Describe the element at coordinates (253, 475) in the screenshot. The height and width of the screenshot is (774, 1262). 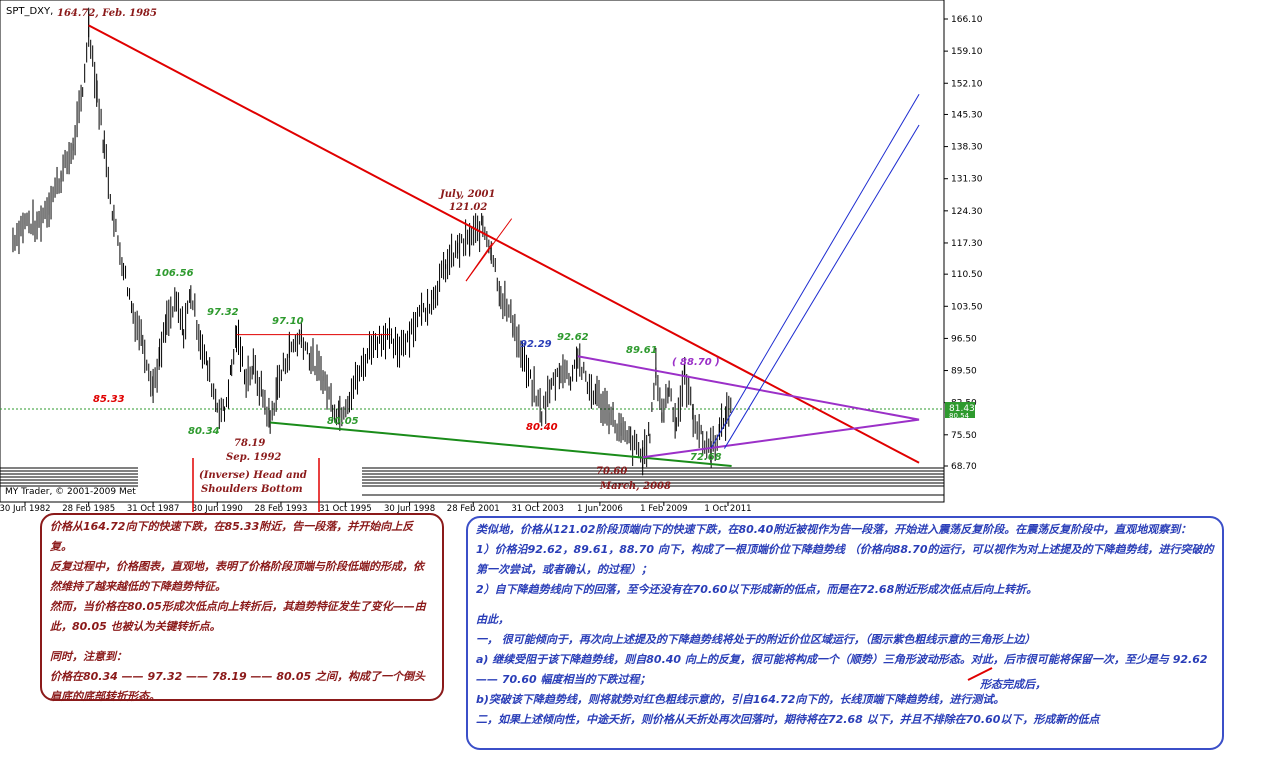
I see `hs-note-line1: (Inverse) Head and` at that location.